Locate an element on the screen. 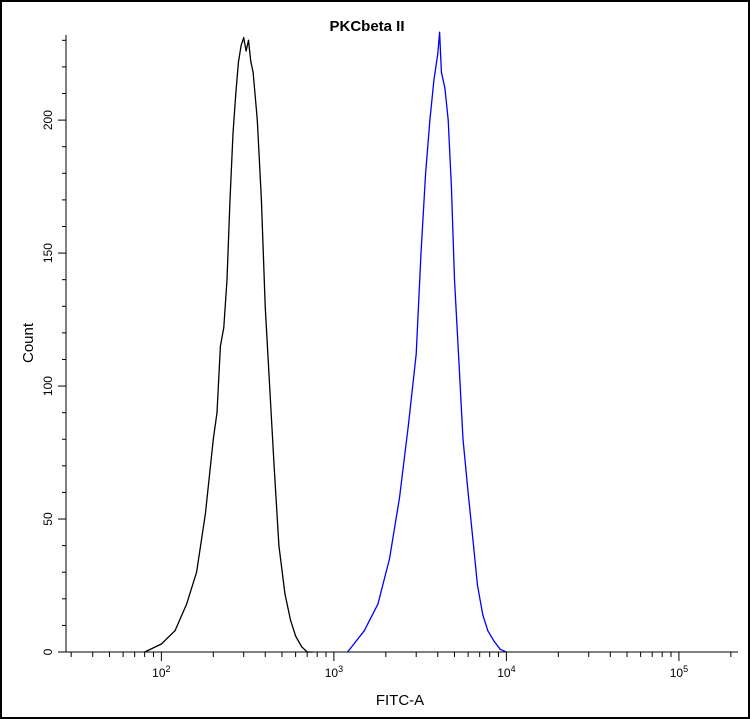 This screenshot has height=719, width=750. chart-title: PKCbeta II is located at coordinates (366, 26).